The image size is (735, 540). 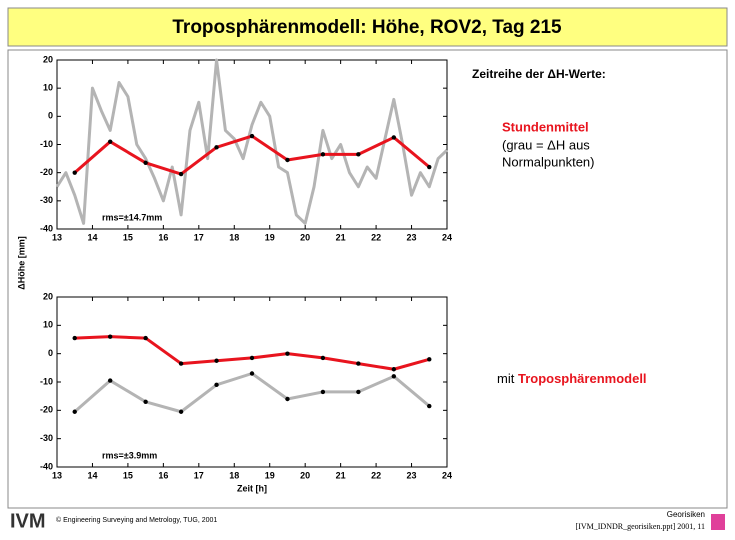 What do you see at coordinates (718, 522) in the screenshot?
I see `footer-icon` at bounding box center [718, 522].